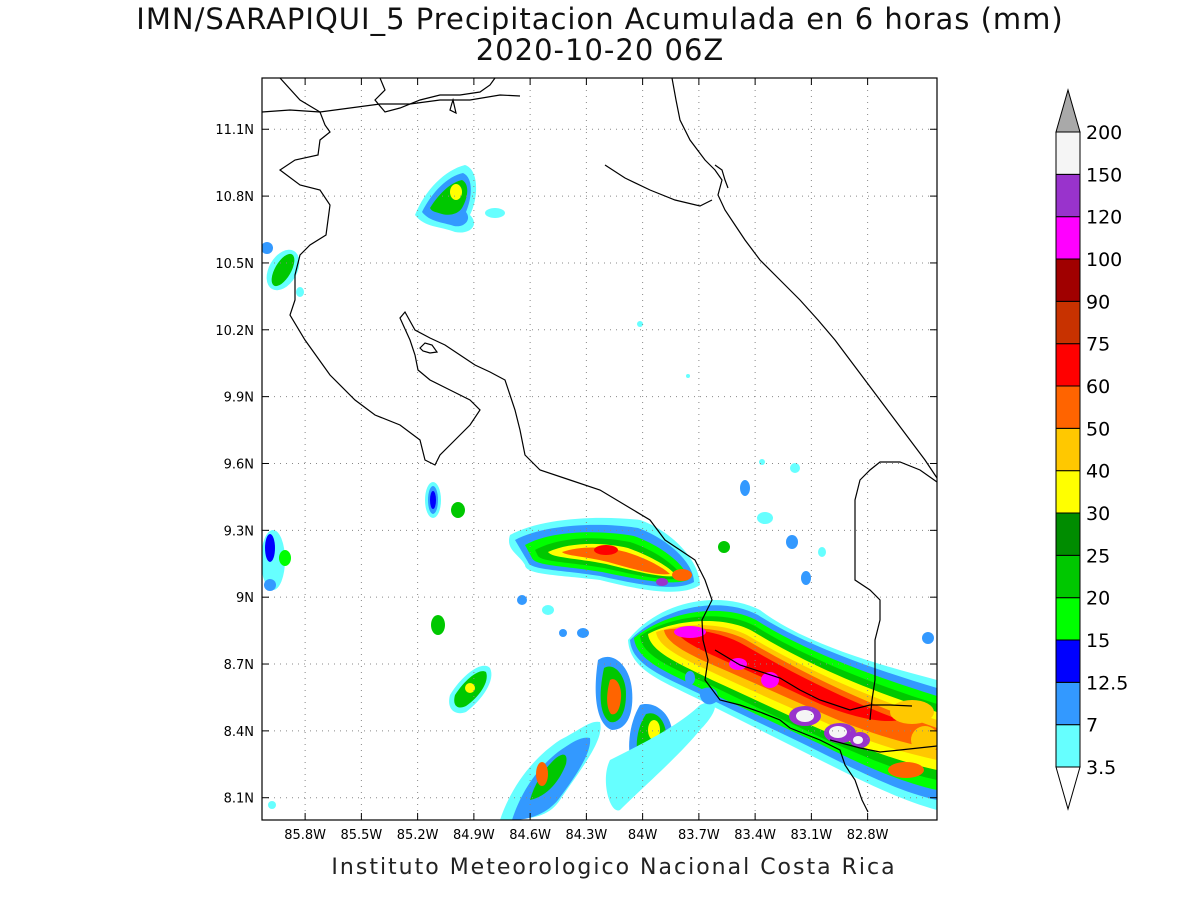  I want to click on lon-tick-label: 83.7W, so click(699, 835).